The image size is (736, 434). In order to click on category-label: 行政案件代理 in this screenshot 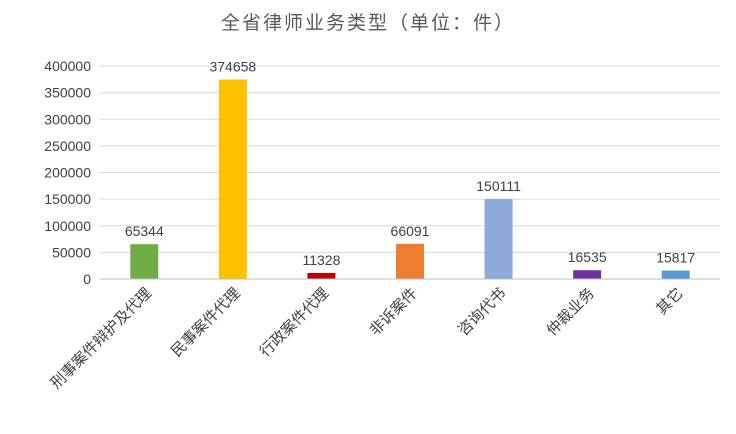, I will do `click(294, 322)`.